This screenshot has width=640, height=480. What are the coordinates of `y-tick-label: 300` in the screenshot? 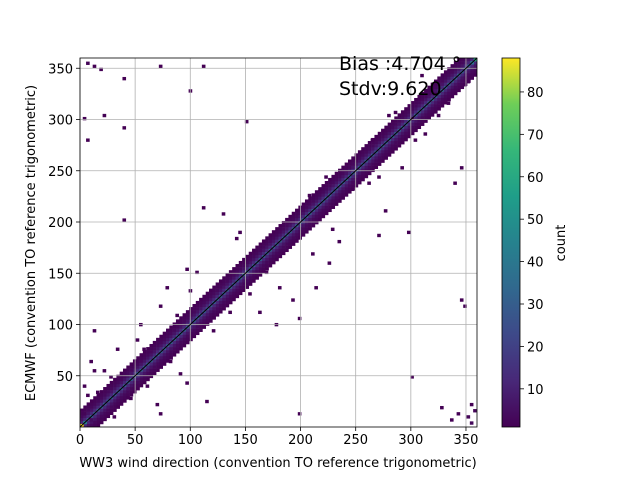 It's located at (60, 121).